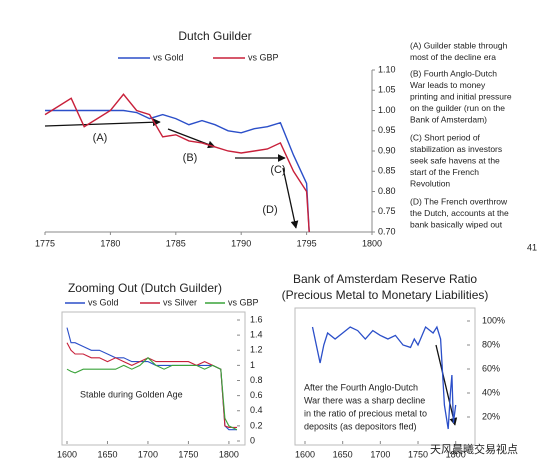 The width and height of the screenshot is (554, 470). What do you see at coordinates (453, 57) in the screenshot?
I see `note-line: most of the decline era` at bounding box center [453, 57].